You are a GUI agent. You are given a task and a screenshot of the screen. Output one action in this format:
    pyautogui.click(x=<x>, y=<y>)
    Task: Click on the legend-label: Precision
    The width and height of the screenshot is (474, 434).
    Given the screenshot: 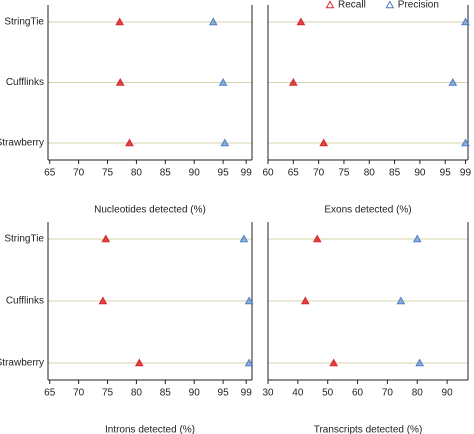 What is the action you would take?
    pyautogui.click(x=418, y=5)
    